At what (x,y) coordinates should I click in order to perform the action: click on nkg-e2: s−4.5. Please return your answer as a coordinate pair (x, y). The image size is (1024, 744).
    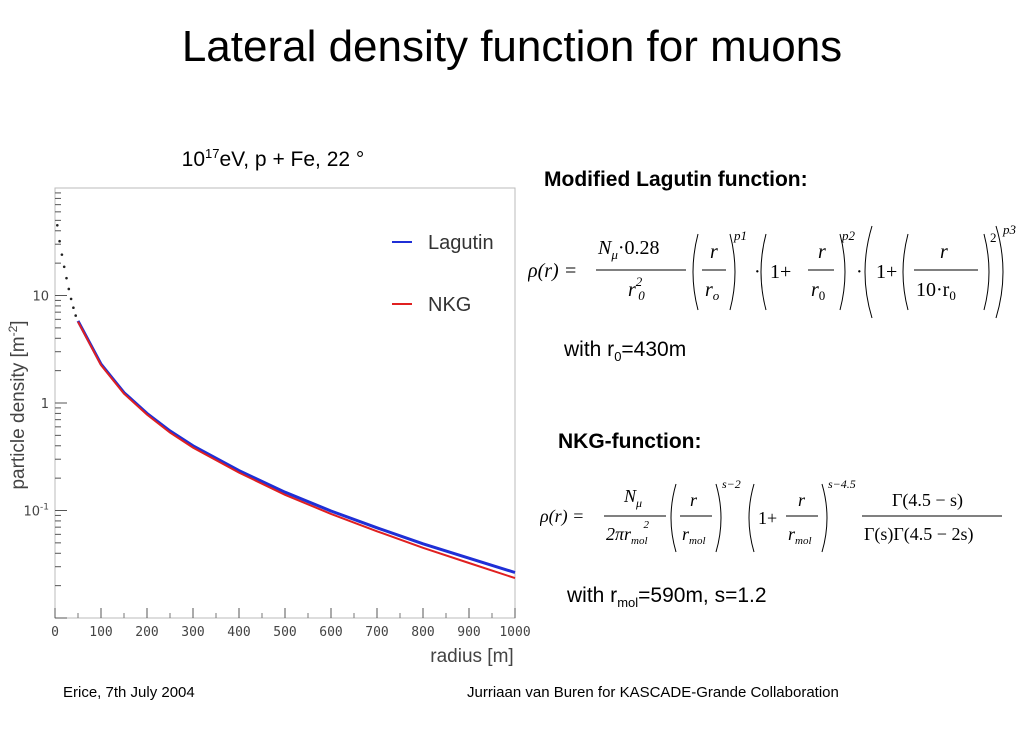
    Looking at the image, I should click on (842, 484).